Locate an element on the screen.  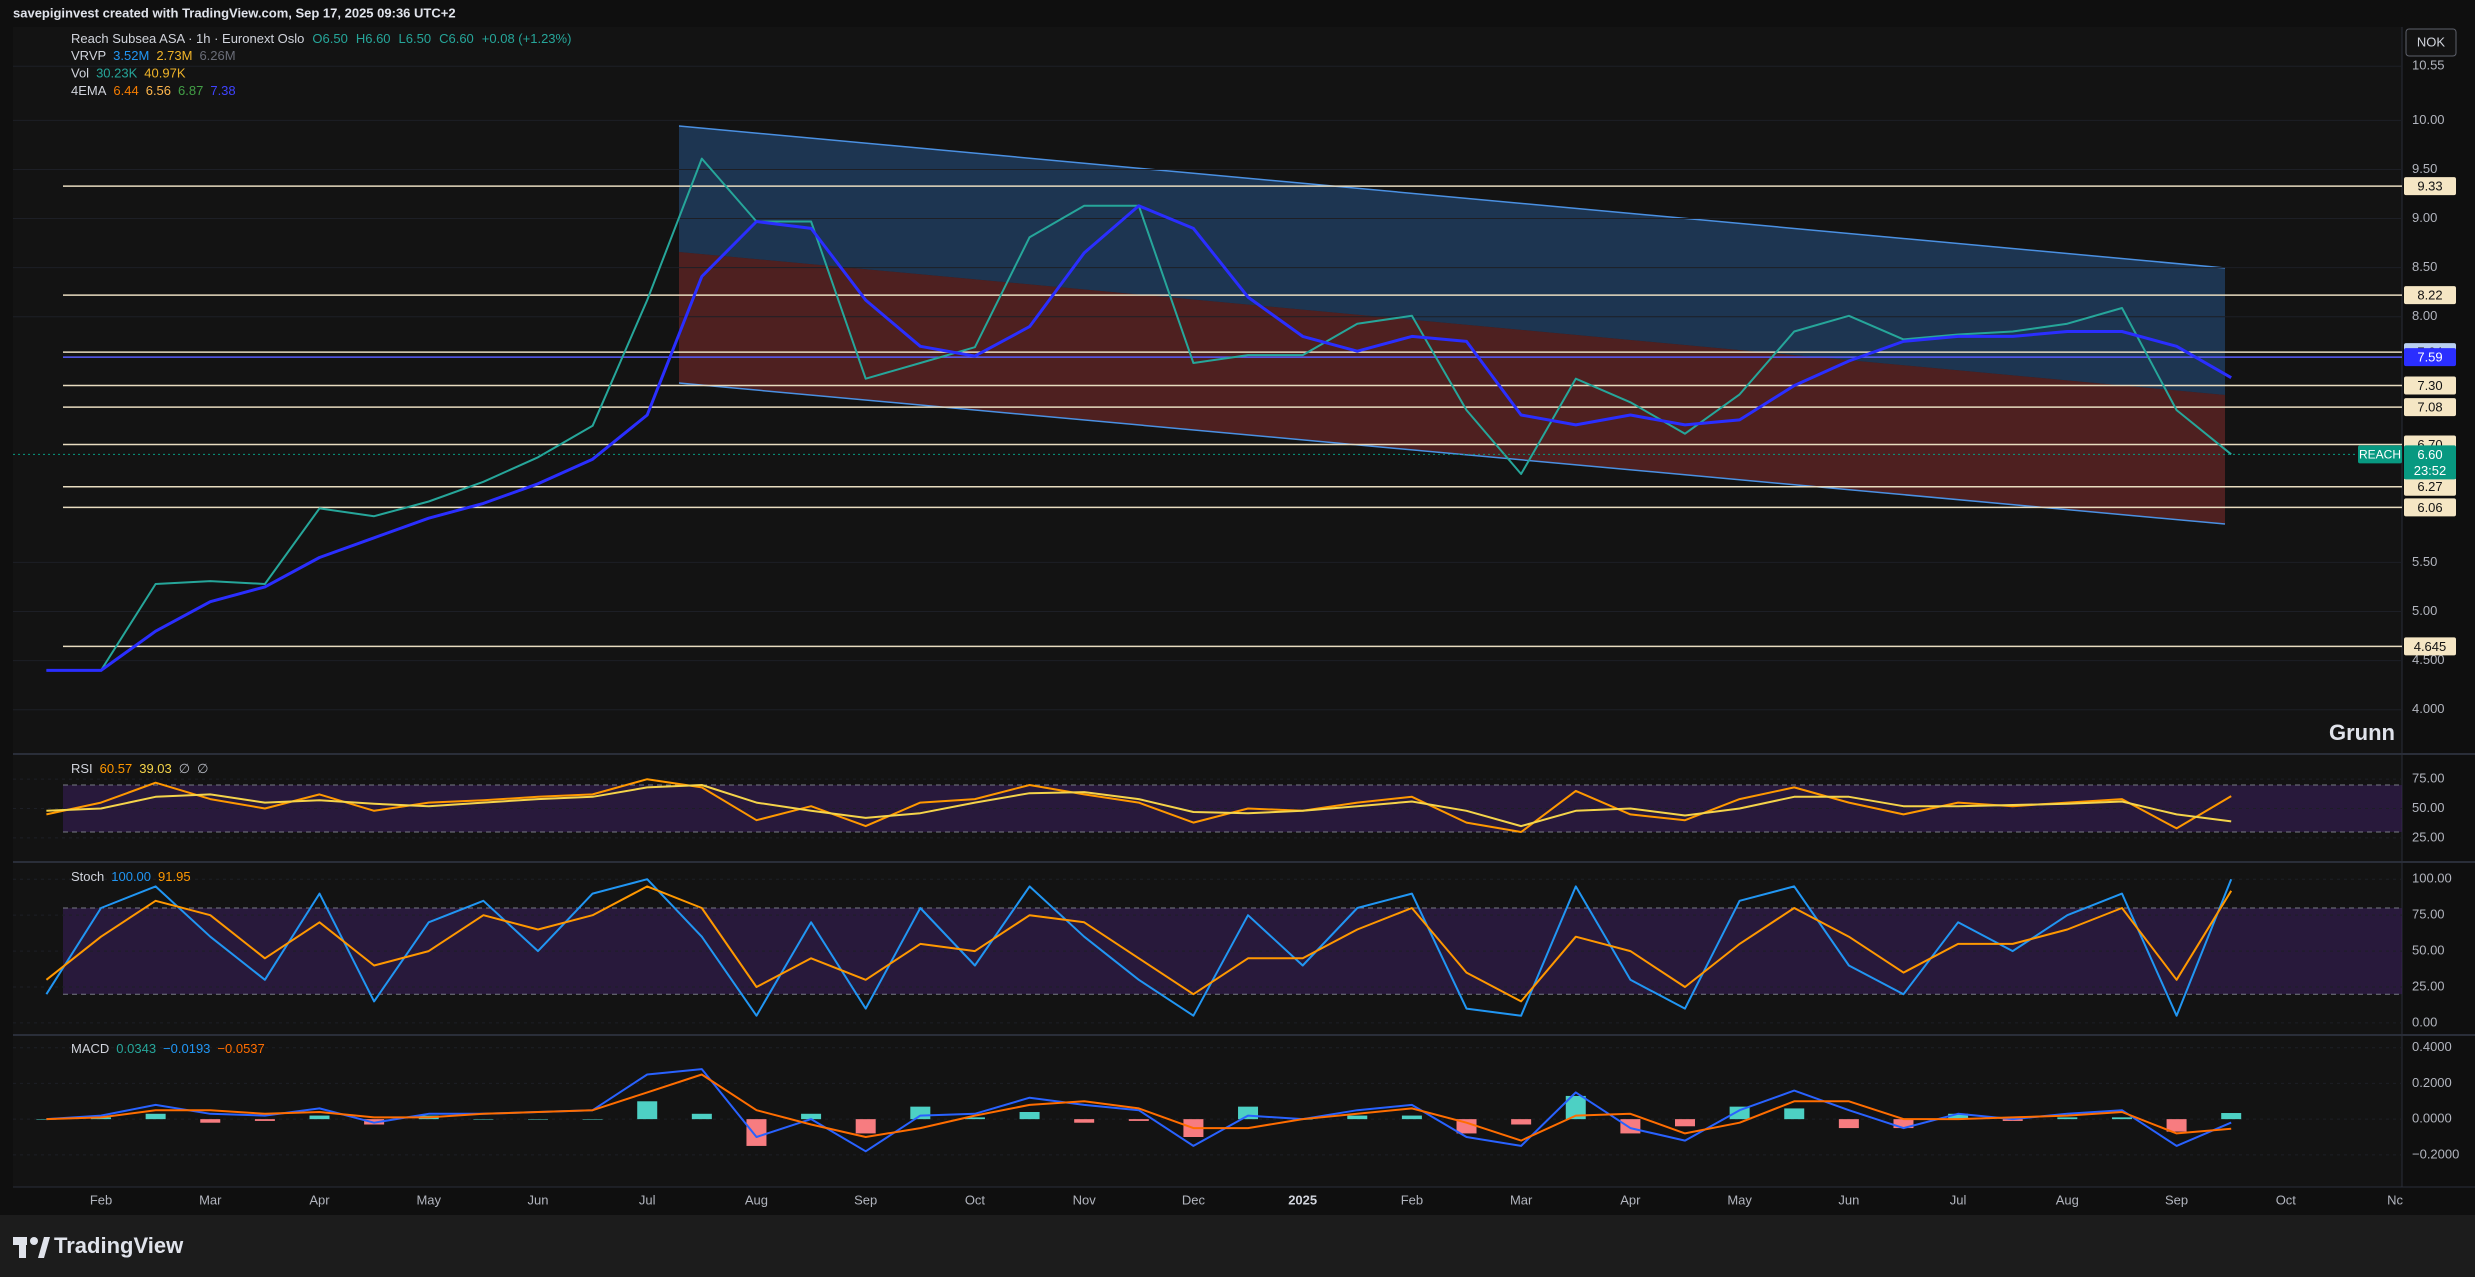
y-tick-label: 75.00 is located at coordinates (2428, 778).